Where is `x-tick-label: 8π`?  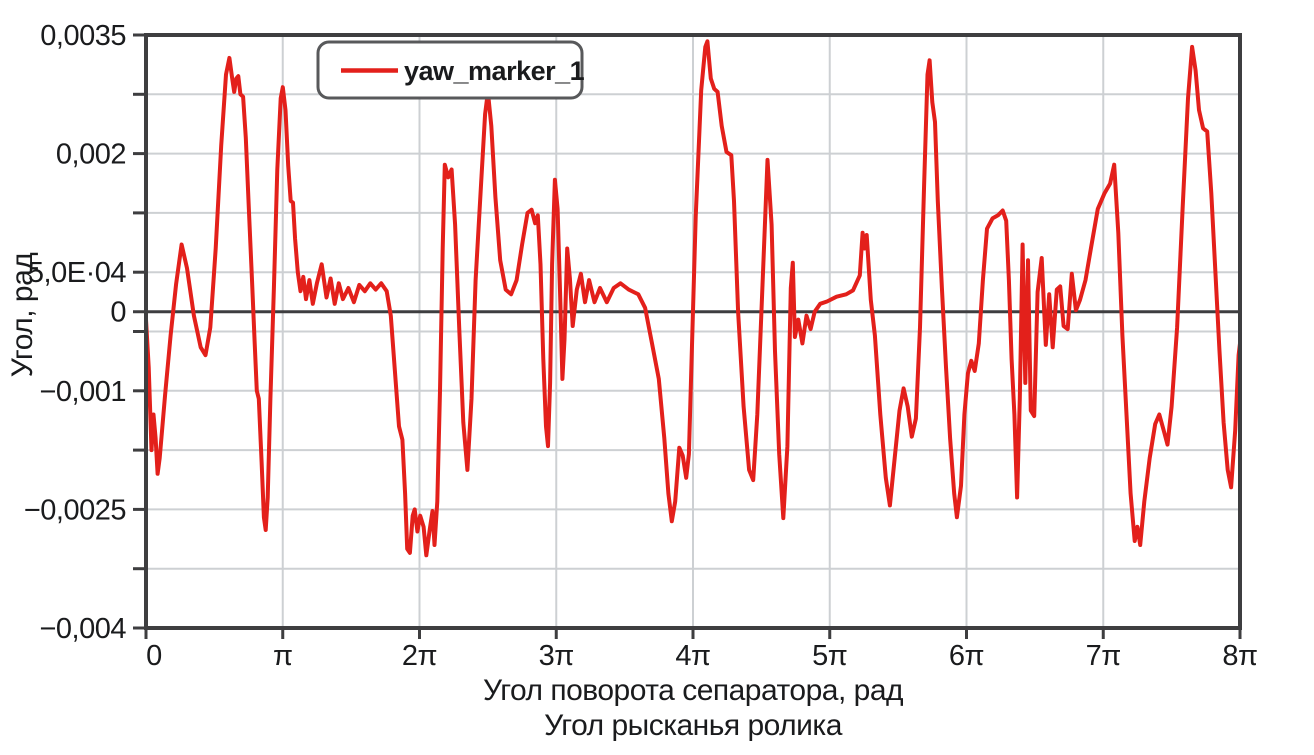 x-tick-label: 8π is located at coordinates (1239, 656).